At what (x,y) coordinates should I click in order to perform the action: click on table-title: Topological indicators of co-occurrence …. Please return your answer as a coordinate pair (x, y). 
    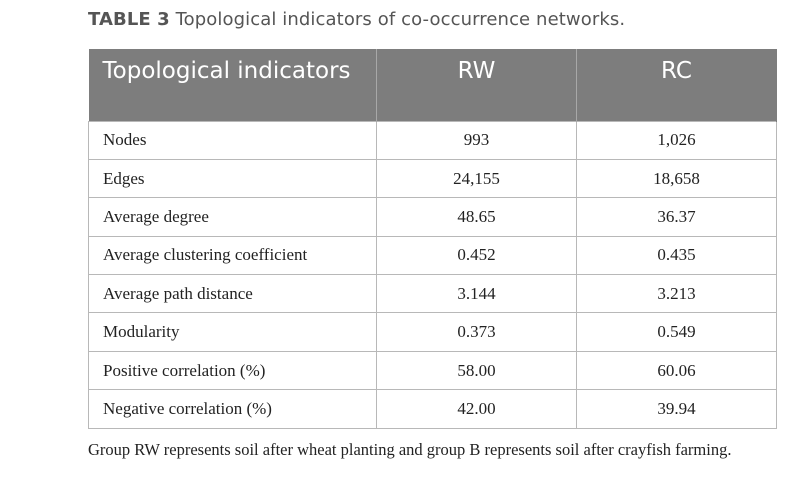
    Looking at the image, I should click on (400, 19).